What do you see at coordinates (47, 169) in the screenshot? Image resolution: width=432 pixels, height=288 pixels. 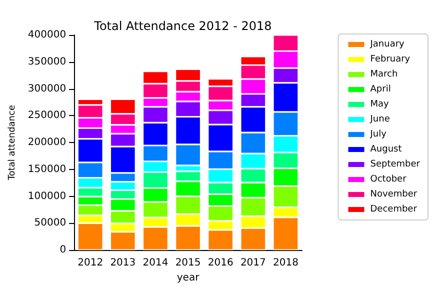 I see `y-tick-label: 150000` at bounding box center [47, 169].